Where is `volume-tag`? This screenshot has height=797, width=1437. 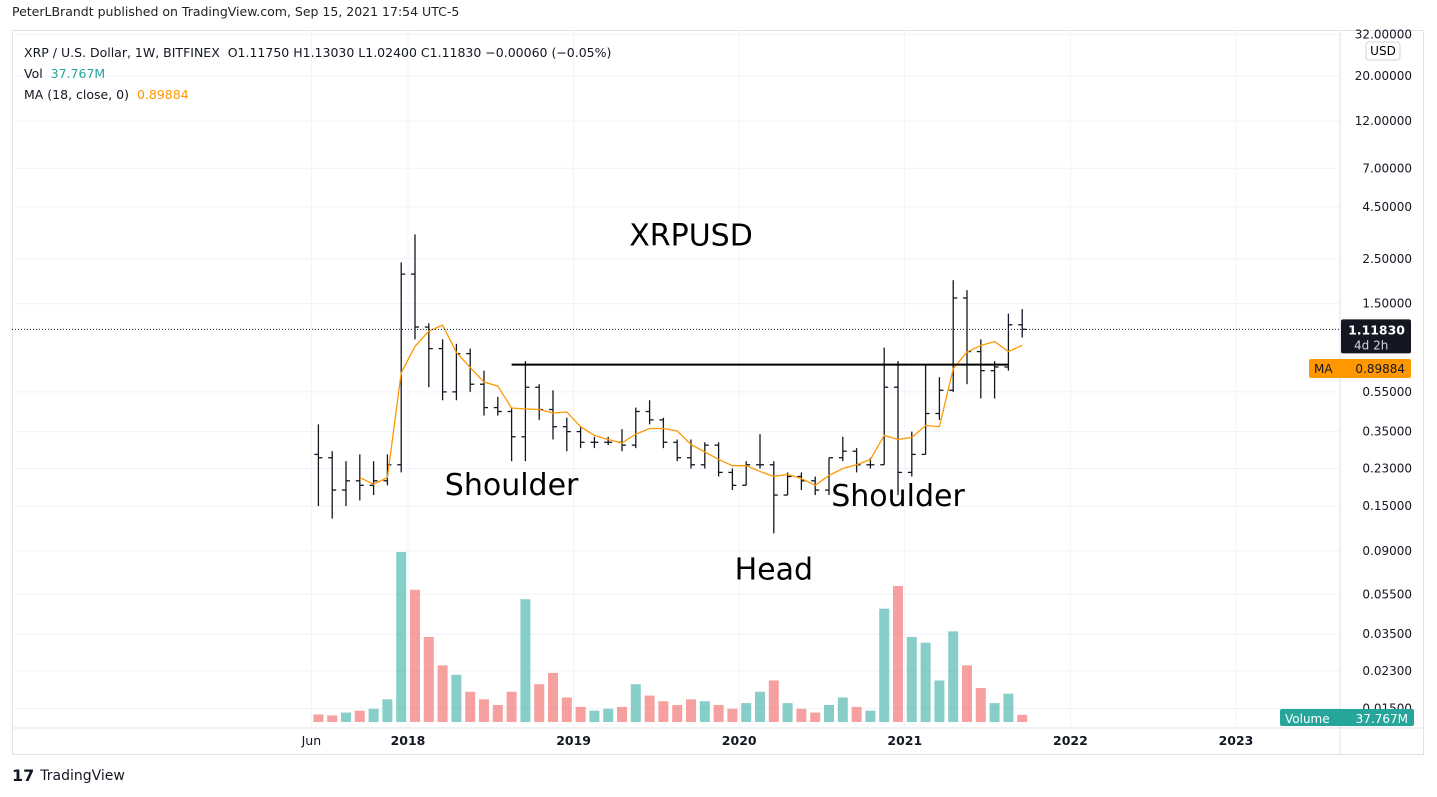
volume-tag is located at coordinates (1347, 717).